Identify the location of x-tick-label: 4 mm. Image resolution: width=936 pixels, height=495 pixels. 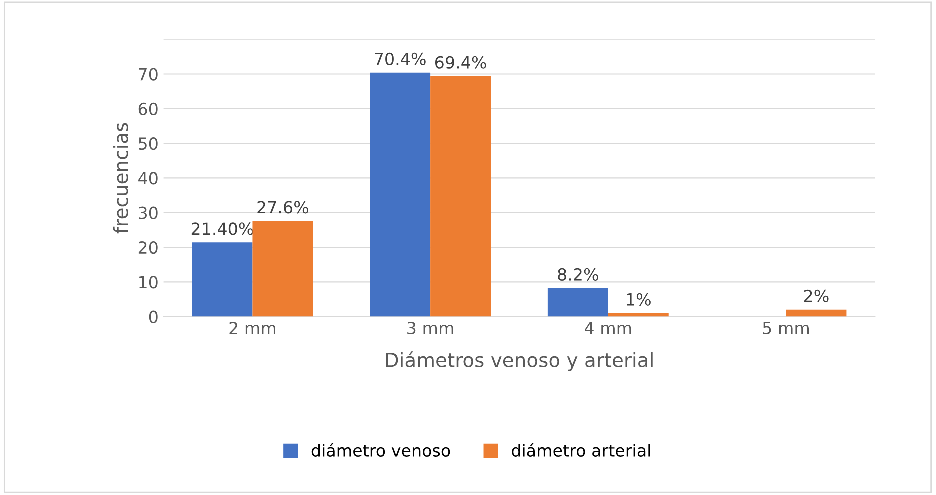
(608, 328).